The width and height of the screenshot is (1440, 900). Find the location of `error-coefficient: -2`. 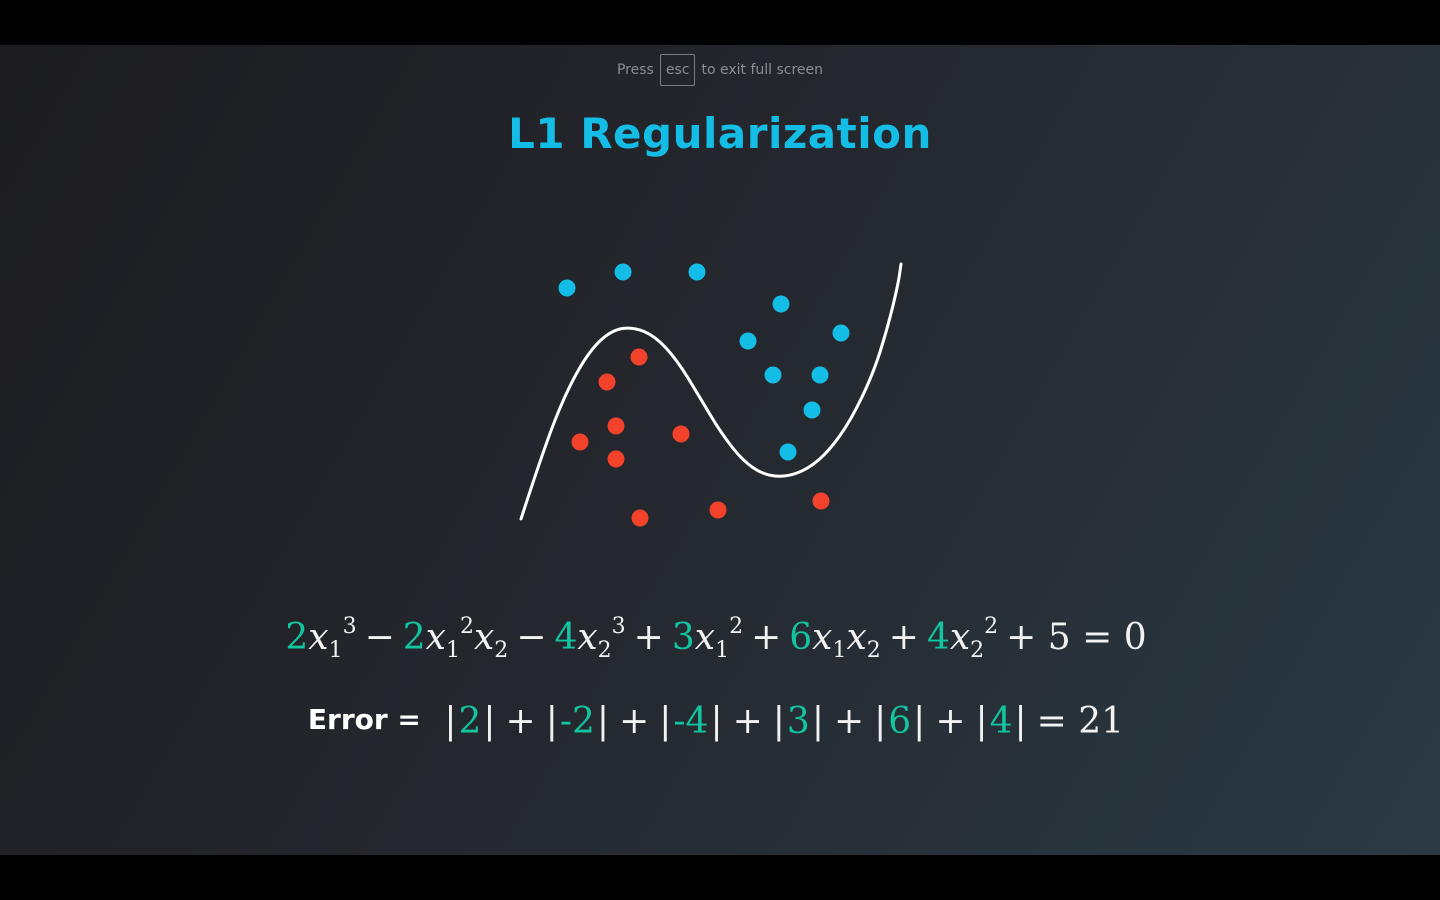

error-coefficient: -2 is located at coordinates (577, 721).